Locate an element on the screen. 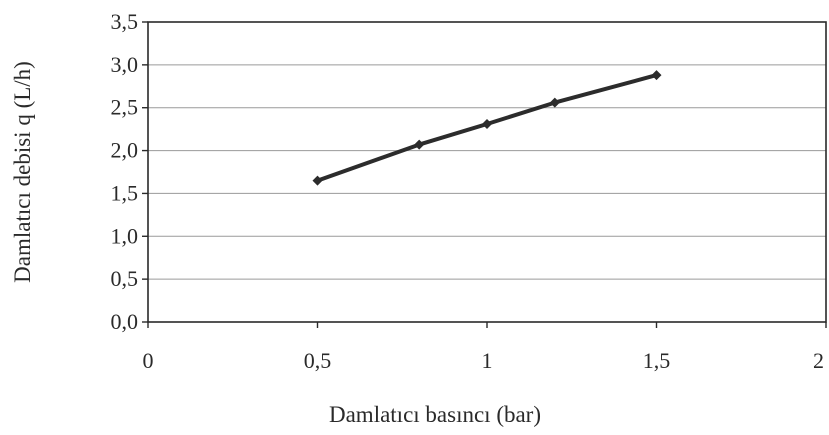 This screenshot has height=435, width=829. y-axis-ticks: 0,0 0,5 1,0 1,5 2,0 2,5 3,0 3,5 is located at coordinates (129, 171).